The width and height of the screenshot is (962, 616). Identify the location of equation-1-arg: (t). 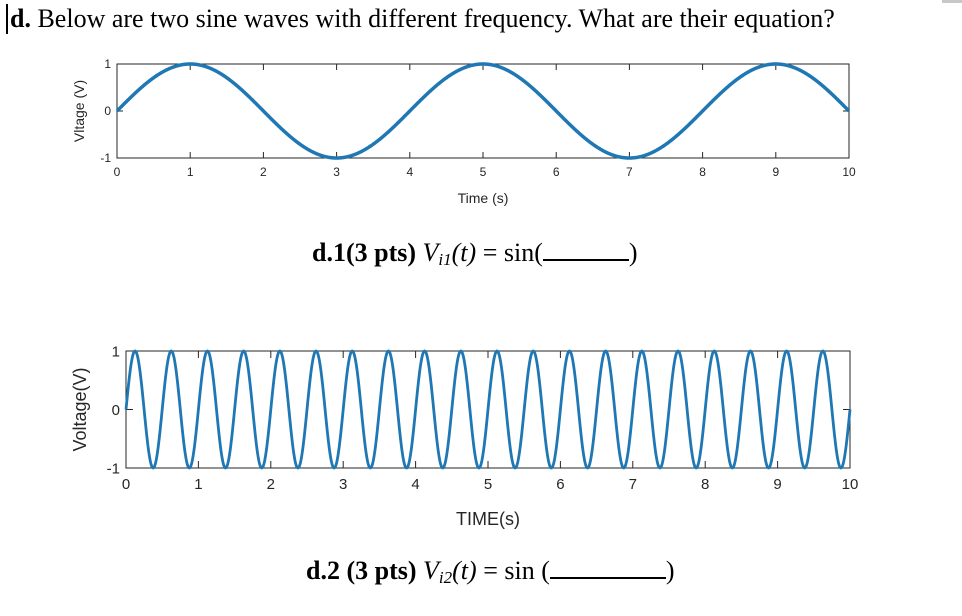
(464, 252).